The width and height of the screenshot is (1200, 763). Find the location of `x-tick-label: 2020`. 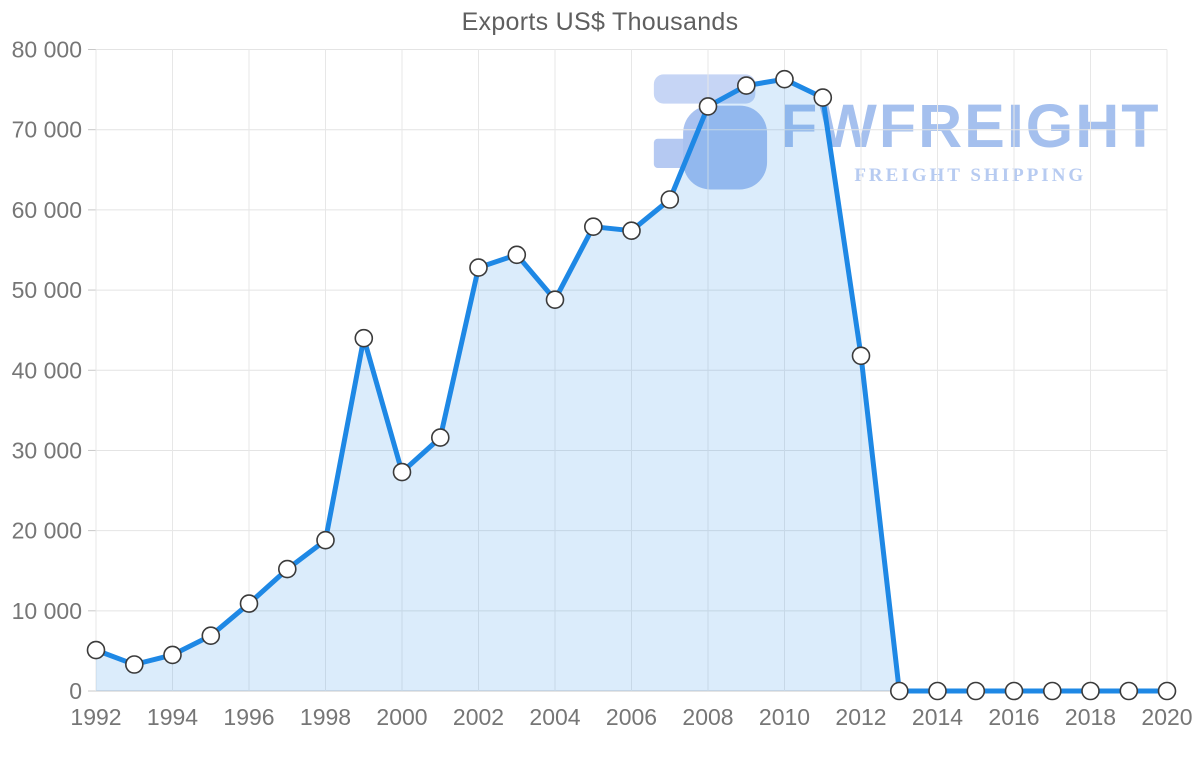

x-tick-label: 2020 is located at coordinates (1166, 717).